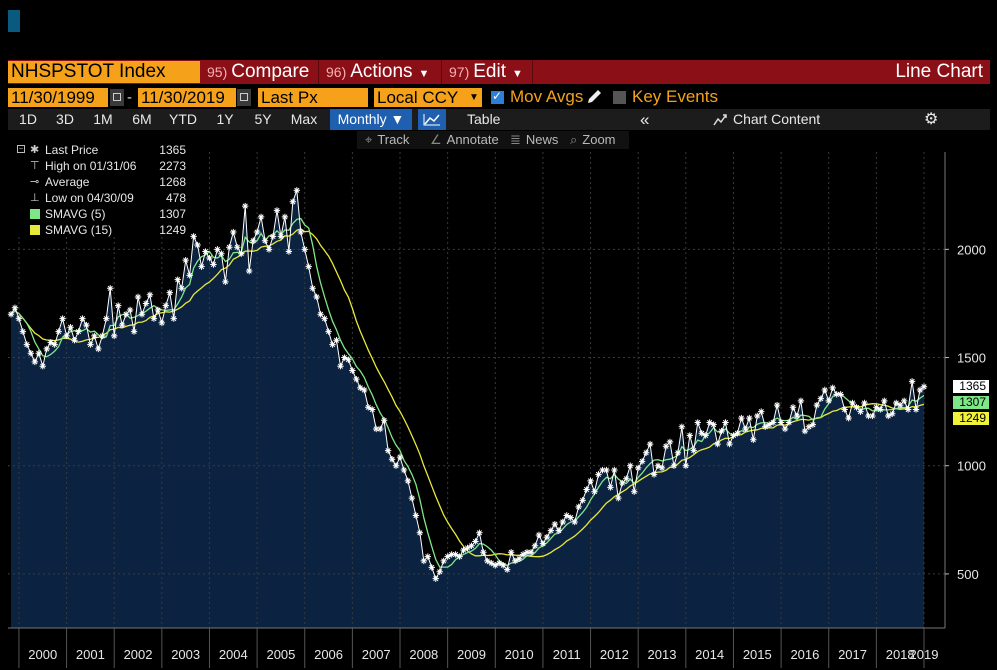  I want to click on mov-avgs-checkbox, so click(497, 96).